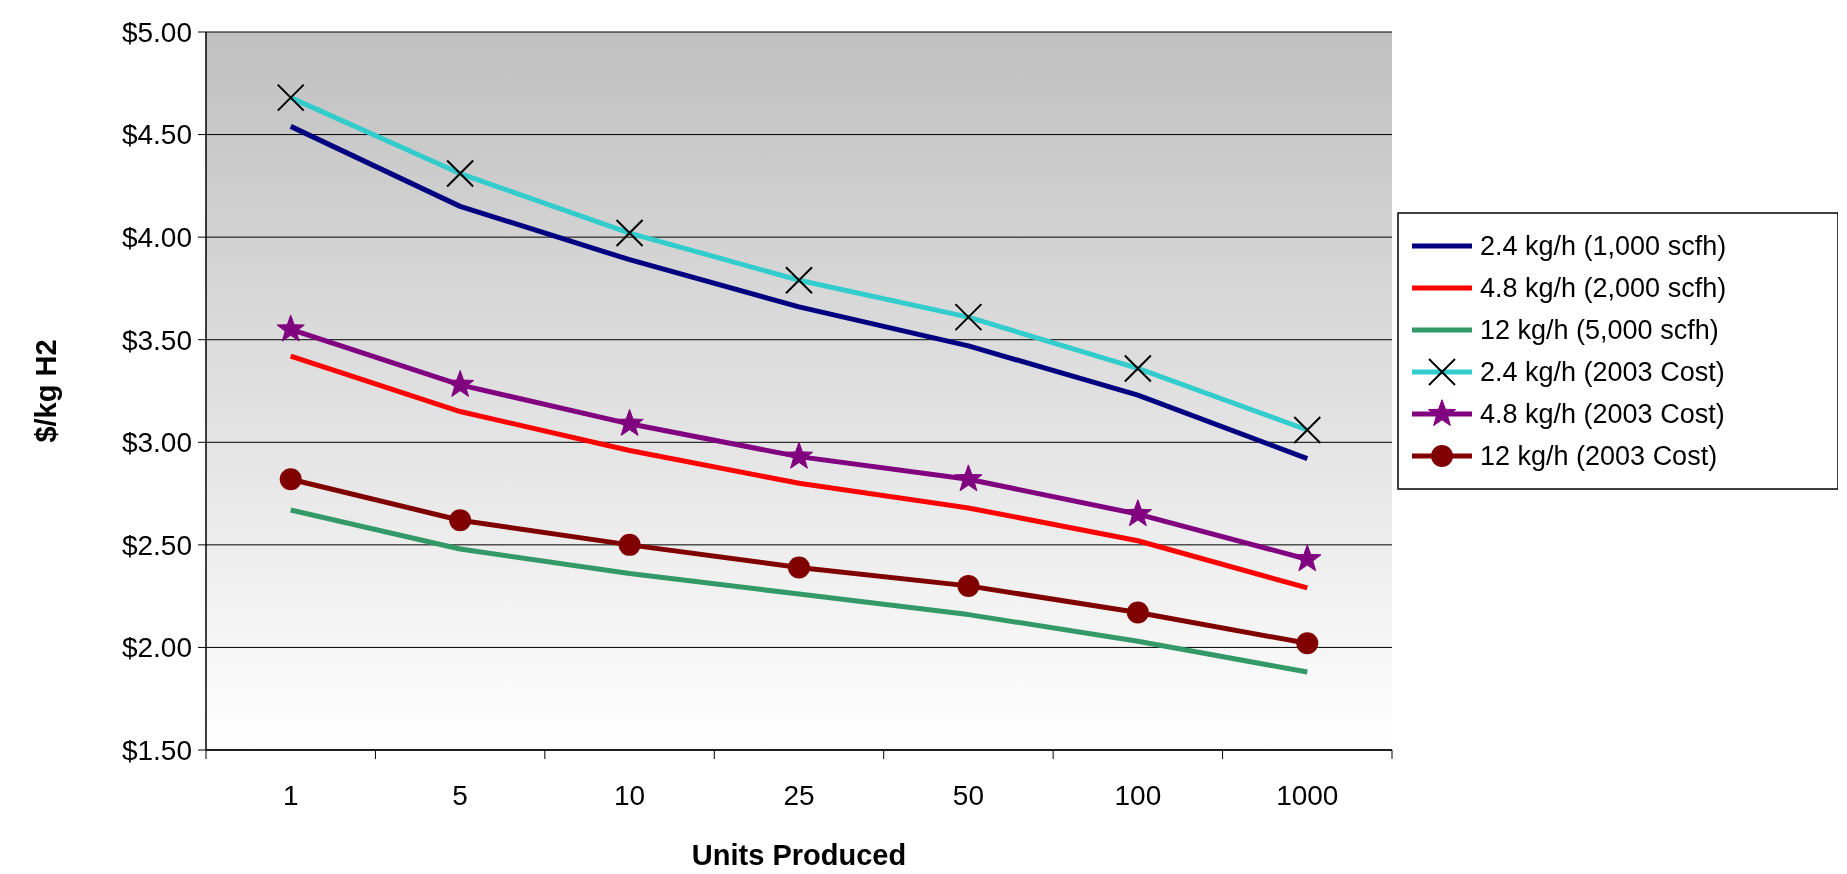 The image size is (1847, 874). Describe the element at coordinates (156, 750) in the screenshot. I see `y-tick-label: $1.50` at that location.